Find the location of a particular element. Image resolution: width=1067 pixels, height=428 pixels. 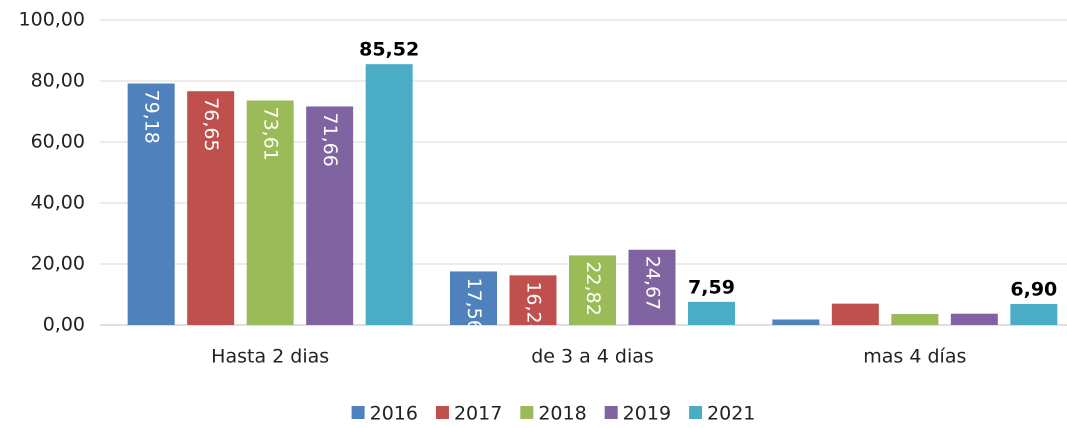

y-tick-label: 40,00 is located at coordinates (58, 203).